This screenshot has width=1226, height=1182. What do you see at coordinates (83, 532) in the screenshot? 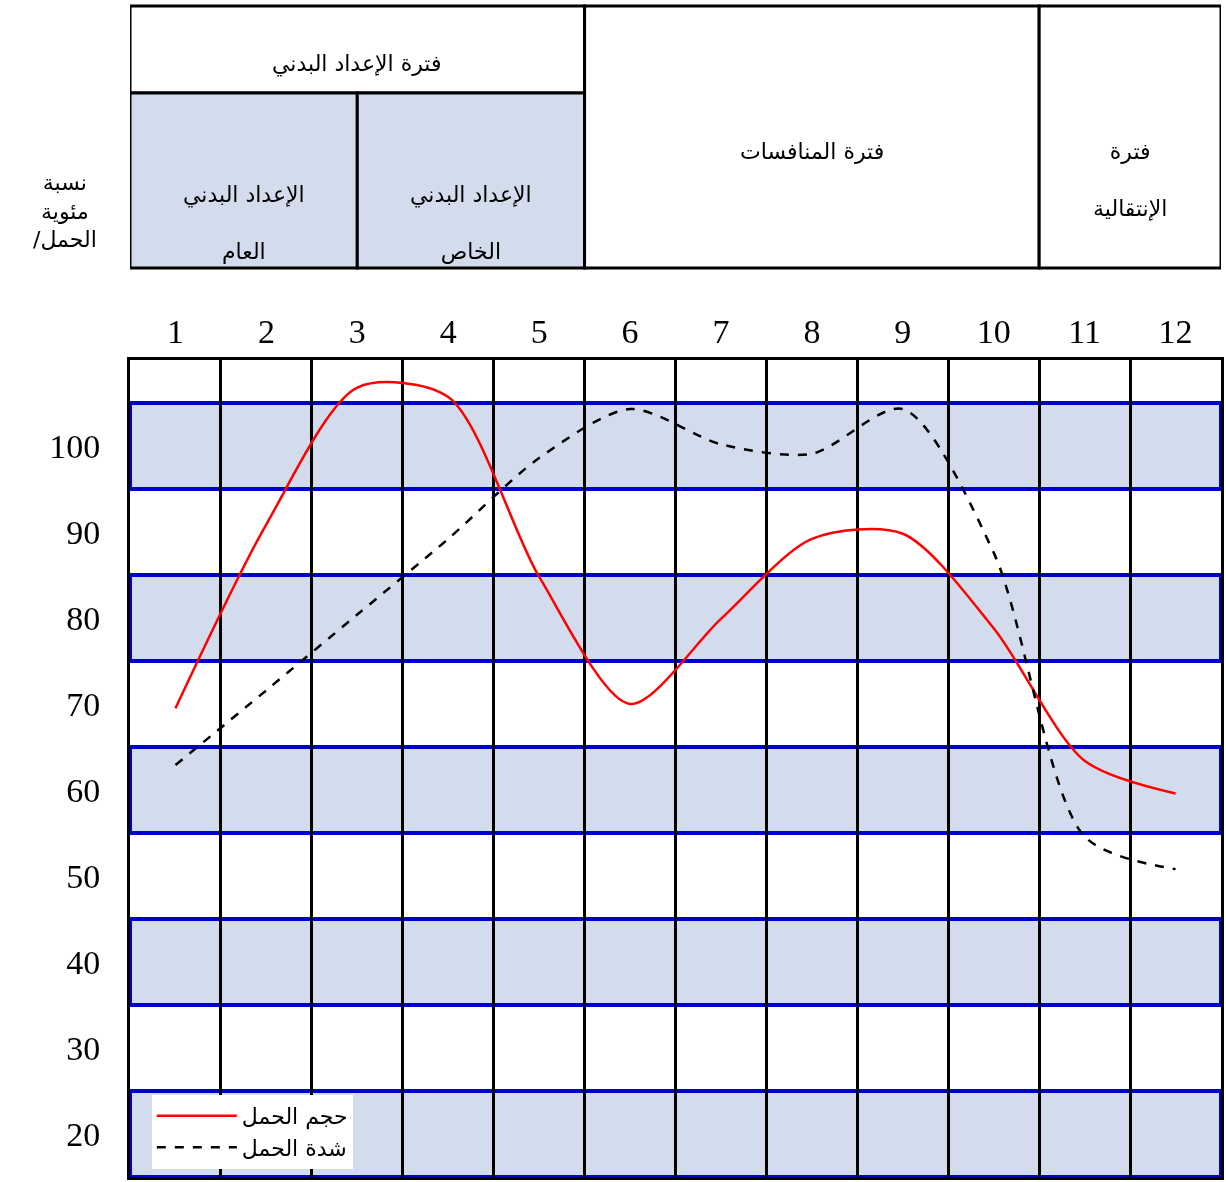
I see `y-tick-label: 90` at bounding box center [83, 532].